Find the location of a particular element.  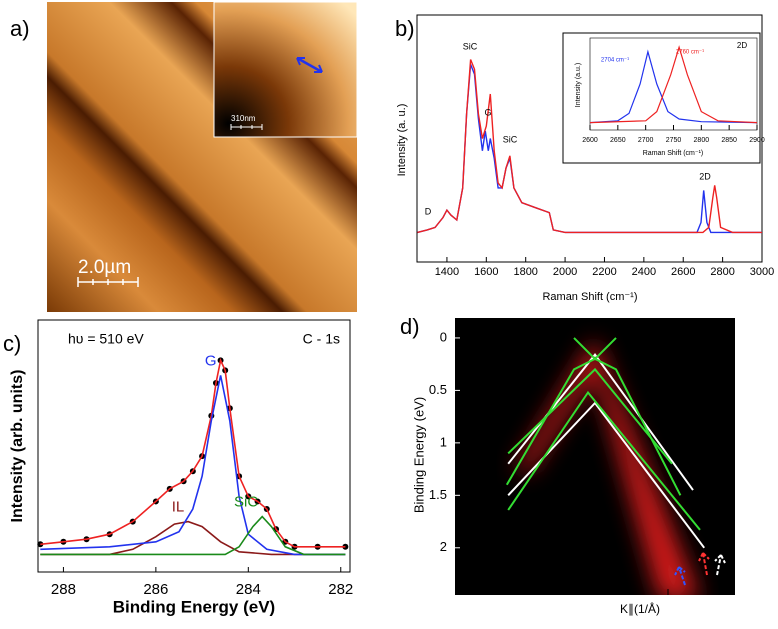

x-tick is located at coordinates (617, 592).